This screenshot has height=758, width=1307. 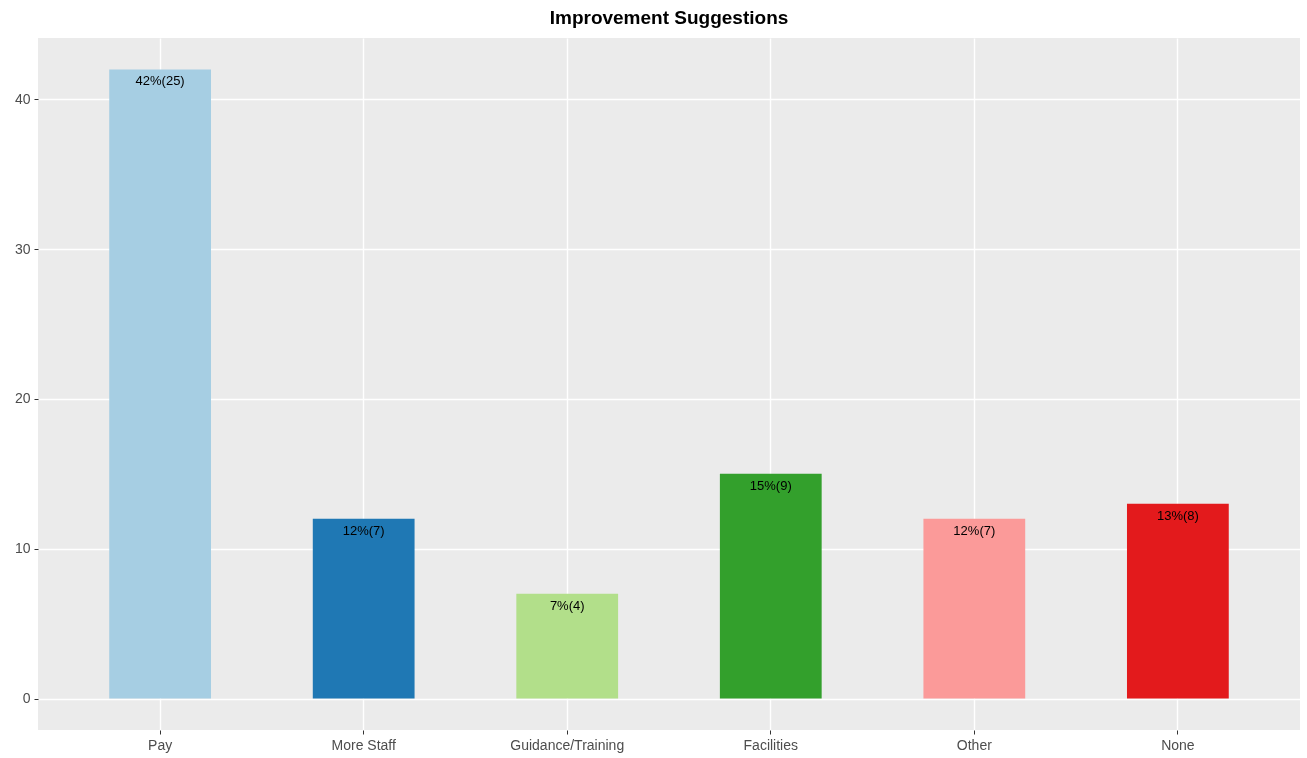 I want to click on data-label: 15%(9), so click(x=770, y=485).